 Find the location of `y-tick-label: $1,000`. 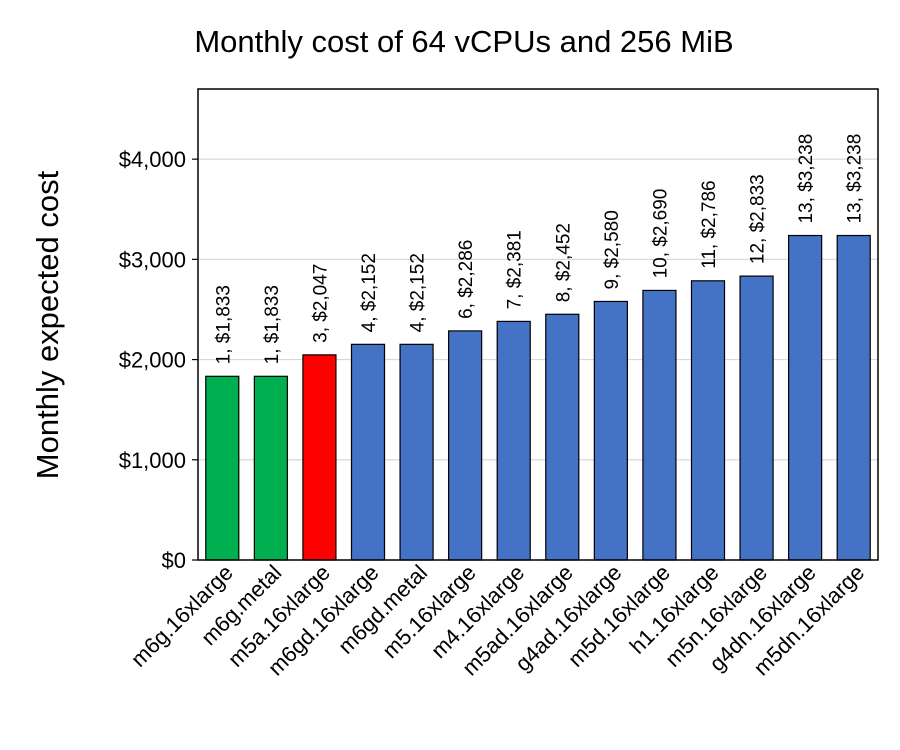

y-tick-label: $1,000 is located at coordinates (152, 460).